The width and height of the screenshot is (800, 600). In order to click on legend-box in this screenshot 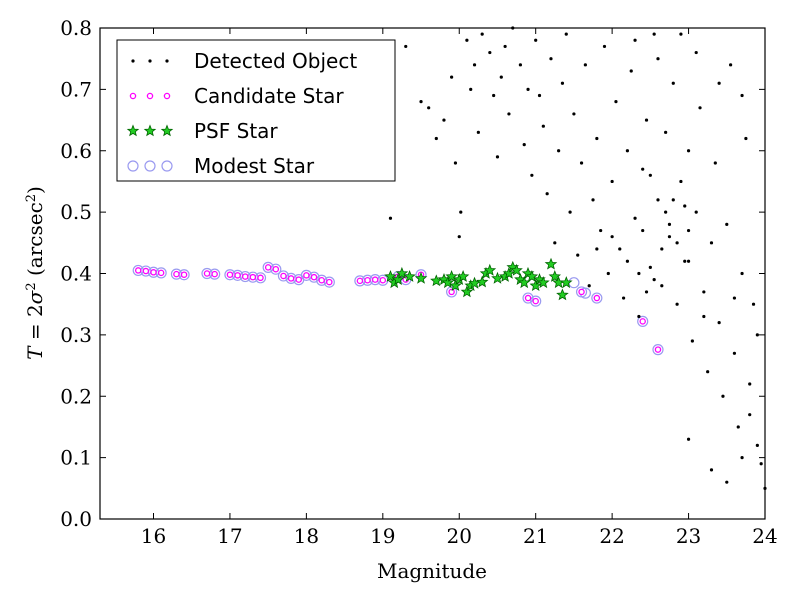, I will do `click(256, 110)`.